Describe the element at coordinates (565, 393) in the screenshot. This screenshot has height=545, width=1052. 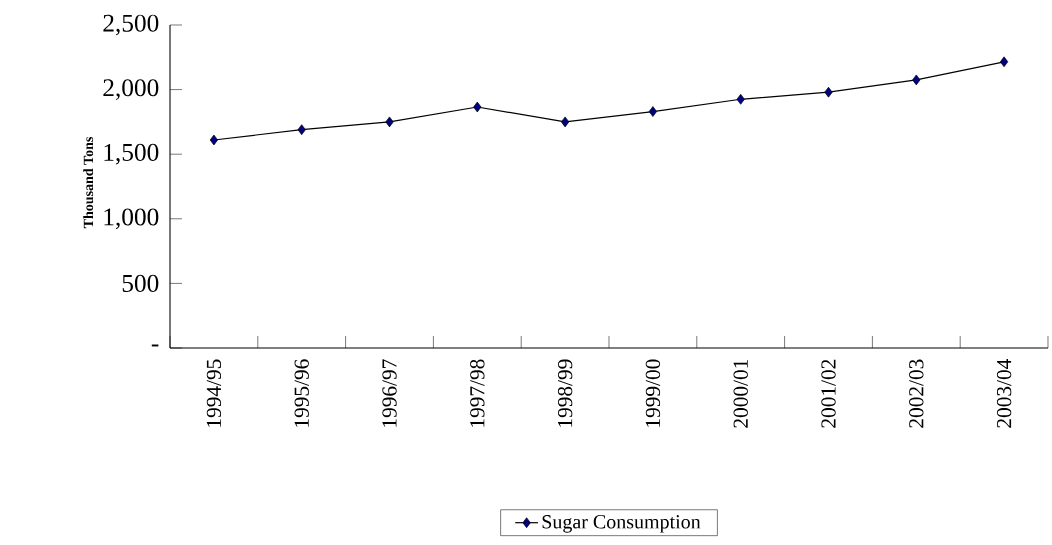
I see `x-tick-label: 1998/99` at that location.